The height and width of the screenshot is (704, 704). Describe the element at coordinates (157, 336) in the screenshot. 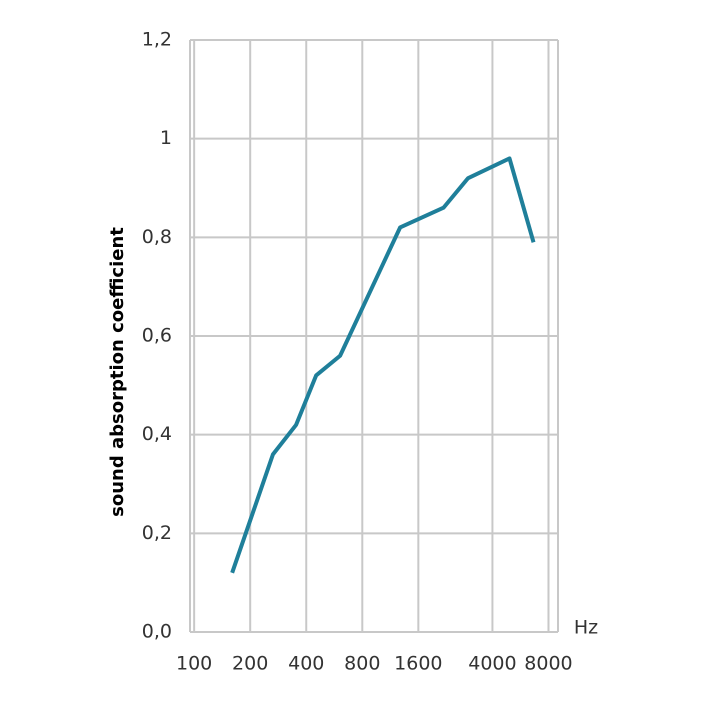

I see `y-tick-label: 0,6` at that location.